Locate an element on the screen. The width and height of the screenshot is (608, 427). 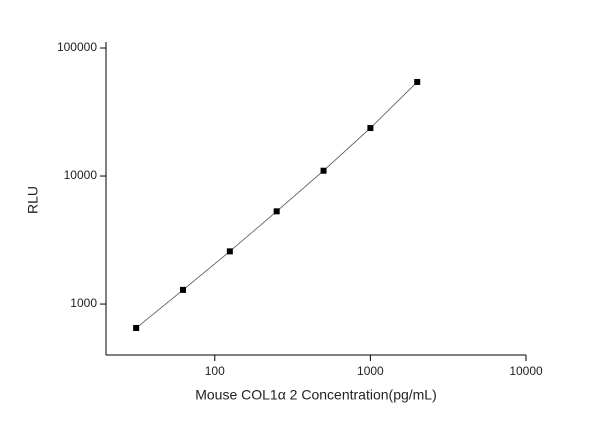
y-tick-label: 1000 is located at coordinates (83, 303).